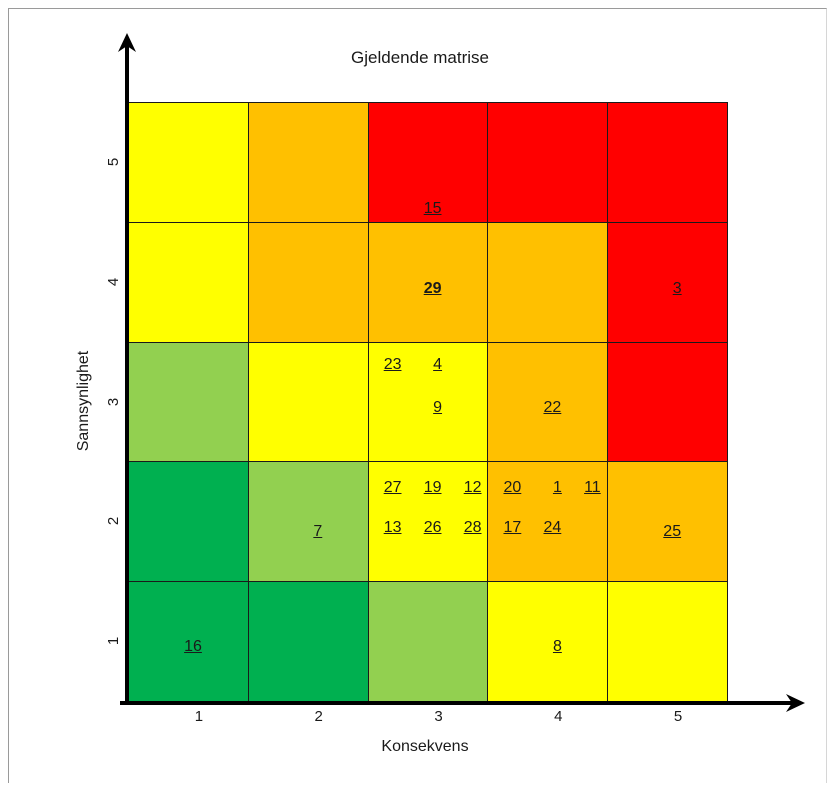 The image size is (838, 785). I want to click on matrix-cell-l4-k5, so click(667, 282).